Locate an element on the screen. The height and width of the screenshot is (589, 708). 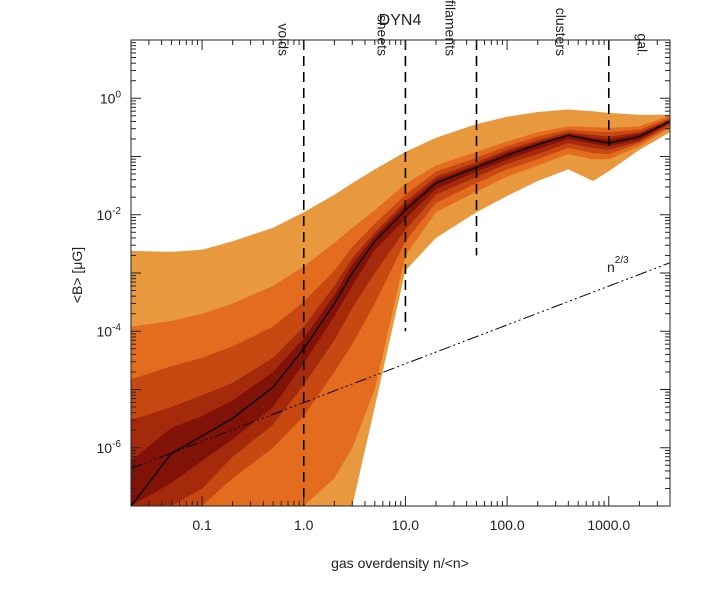
region-label-filaments: filaments is located at coordinates (450, 28).